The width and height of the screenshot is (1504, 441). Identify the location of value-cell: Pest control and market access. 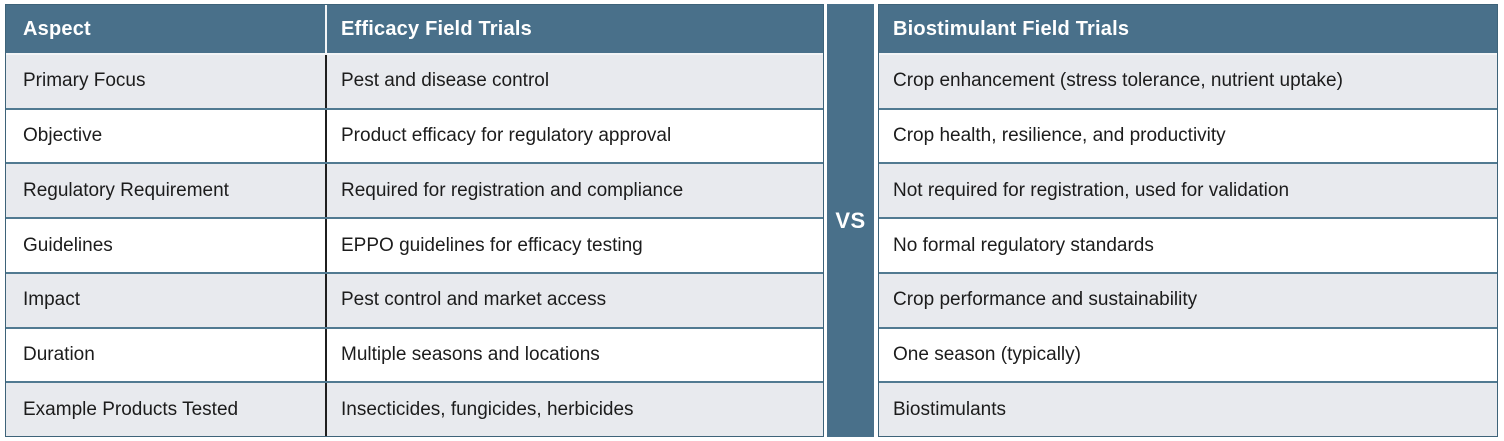
(474, 300).